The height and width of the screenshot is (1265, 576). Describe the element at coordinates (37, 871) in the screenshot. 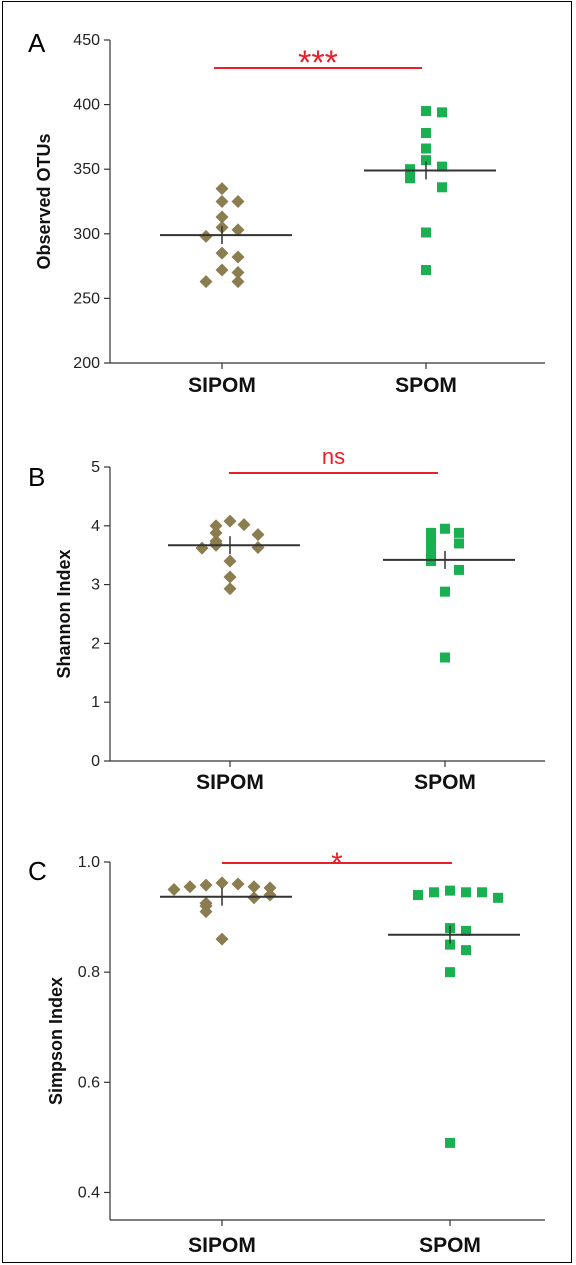

I see `panel-letter: C` at that location.